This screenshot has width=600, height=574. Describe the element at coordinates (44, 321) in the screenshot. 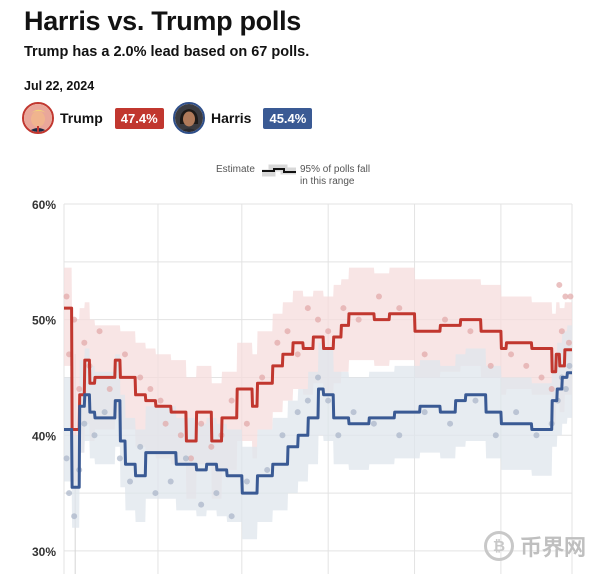

I see `y-tick-label: 50%` at that location.